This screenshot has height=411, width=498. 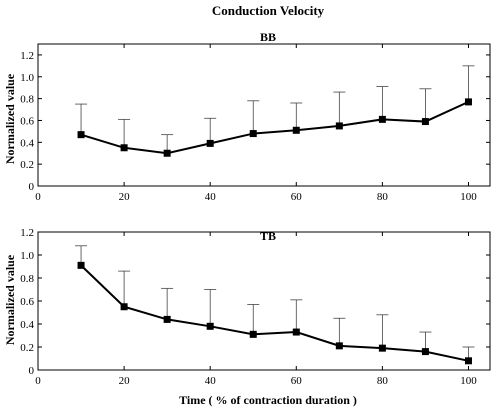 I want to click on bb-xtick-label: 80, so click(x=383, y=197).